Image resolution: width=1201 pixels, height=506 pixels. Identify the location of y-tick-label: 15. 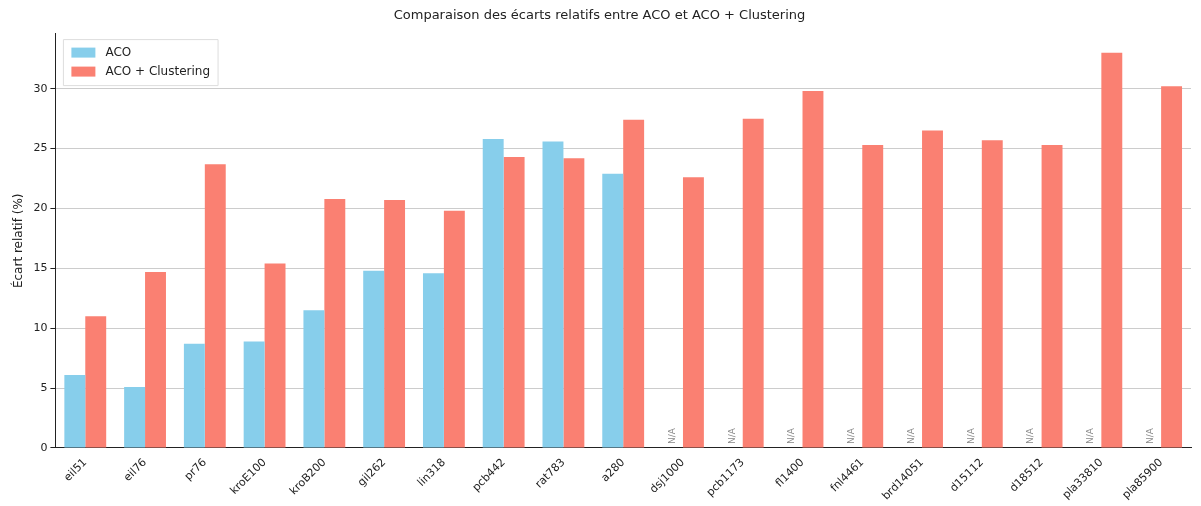
(40, 268).